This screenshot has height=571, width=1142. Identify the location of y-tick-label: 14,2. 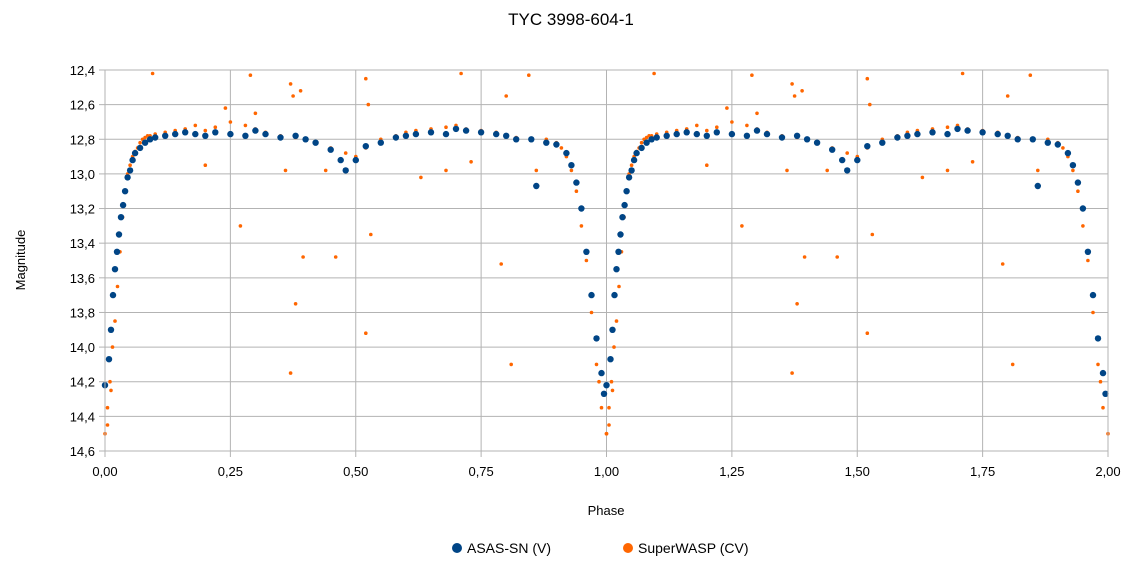
(82, 382).